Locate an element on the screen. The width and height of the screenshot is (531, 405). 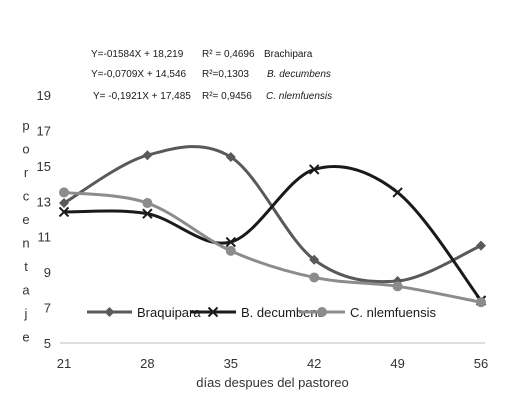
equation-2: Y=-0,0709X + 14,546 is located at coordinates (139, 74).